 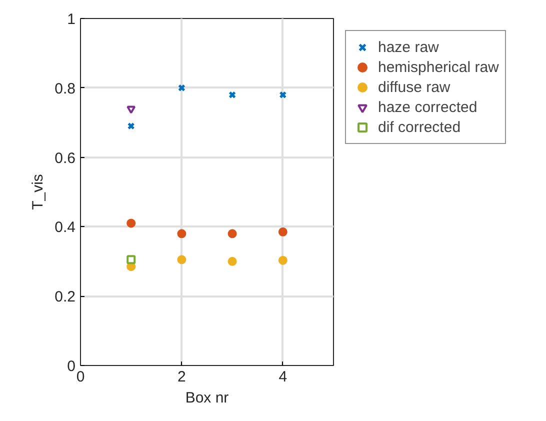 What do you see at coordinates (414, 87) in the screenshot?
I see `legend-label: diffuse raw` at bounding box center [414, 87].